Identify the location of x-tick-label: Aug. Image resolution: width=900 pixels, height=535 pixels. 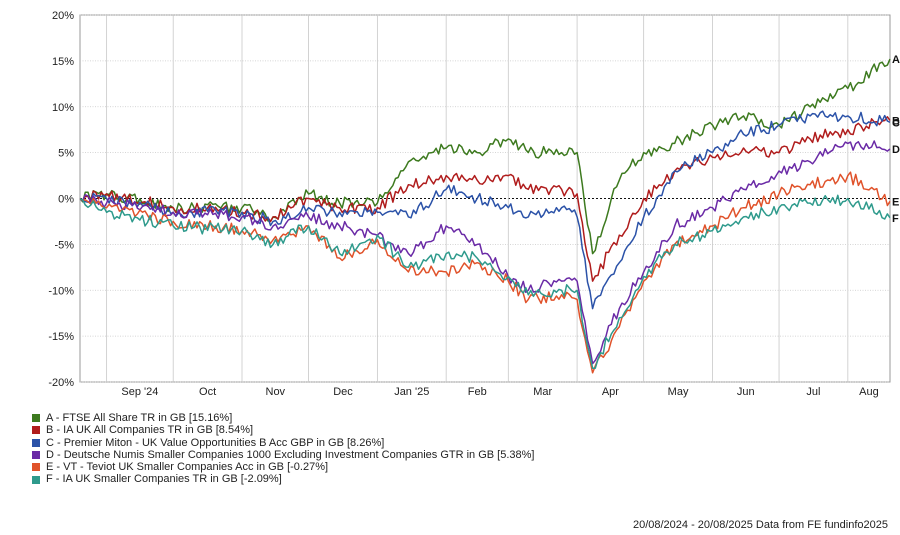
(869, 392).